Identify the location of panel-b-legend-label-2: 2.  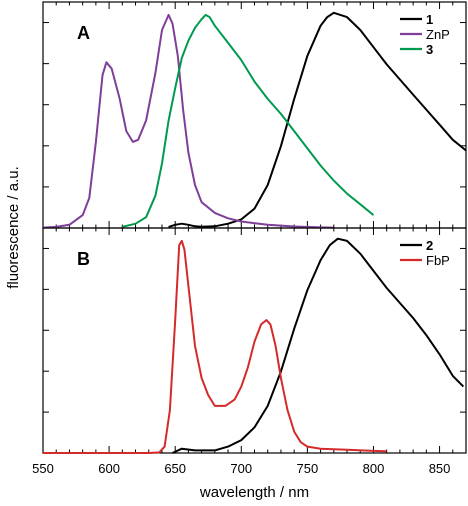
(429, 245).